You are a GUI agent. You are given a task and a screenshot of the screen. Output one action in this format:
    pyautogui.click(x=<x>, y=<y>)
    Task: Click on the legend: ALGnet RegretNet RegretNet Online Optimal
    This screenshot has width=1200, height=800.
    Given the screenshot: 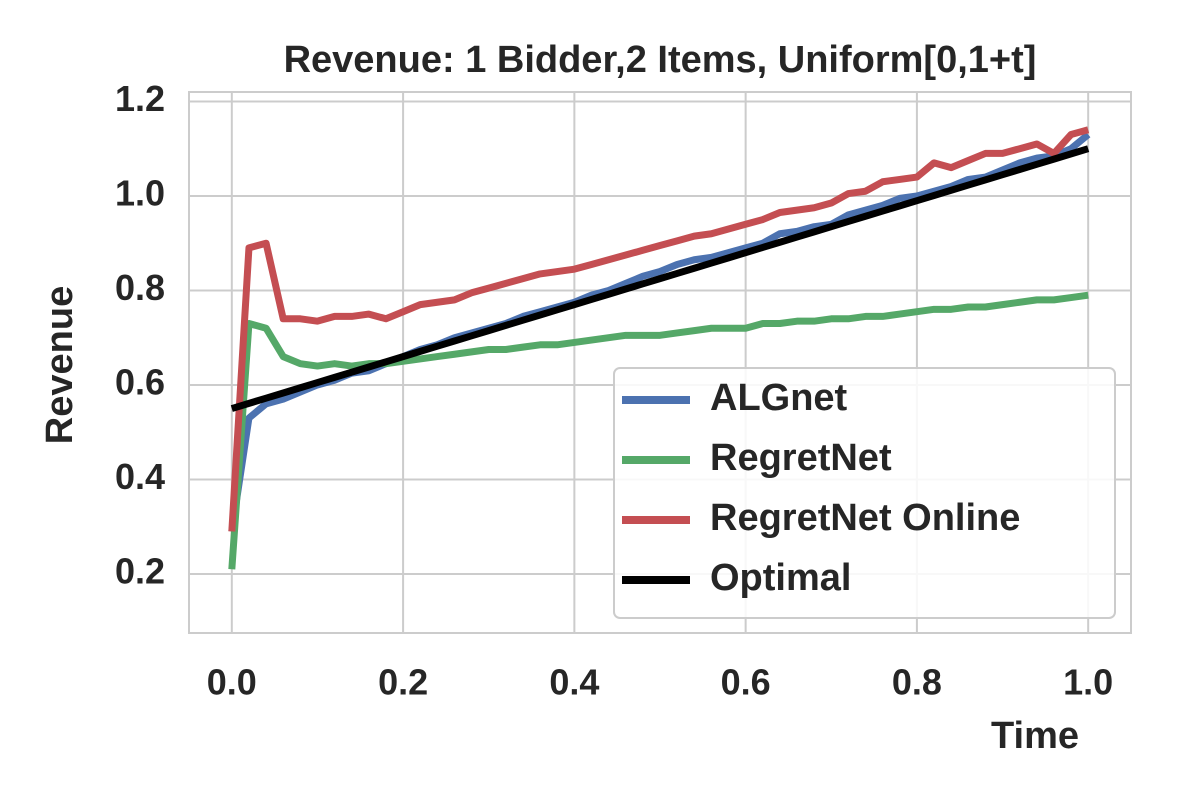 What is the action you would take?
    pyautogui.click(x=864, y=493)
    